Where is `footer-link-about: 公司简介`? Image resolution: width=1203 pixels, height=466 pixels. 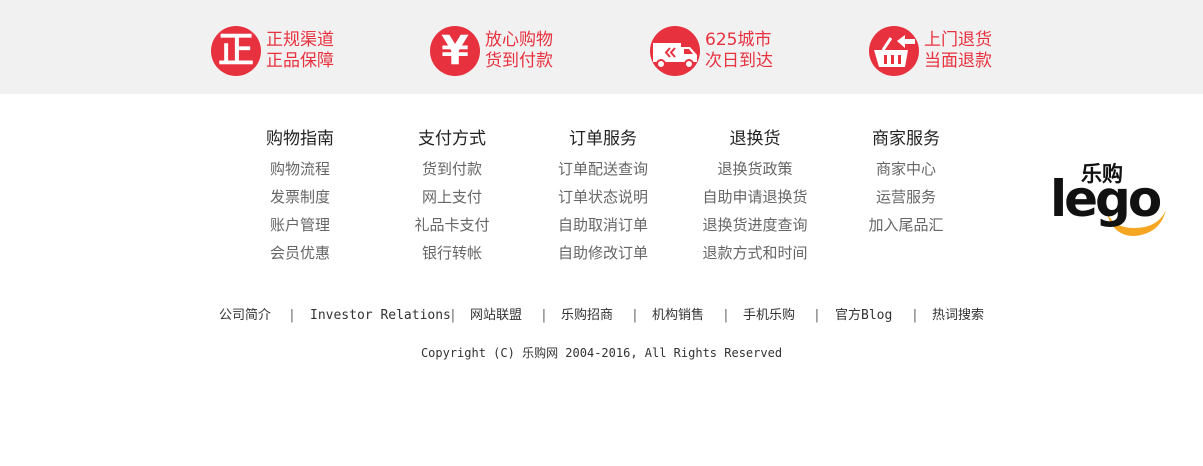 footer-link-about: 公司简介 is located at coordinates (245, 315).